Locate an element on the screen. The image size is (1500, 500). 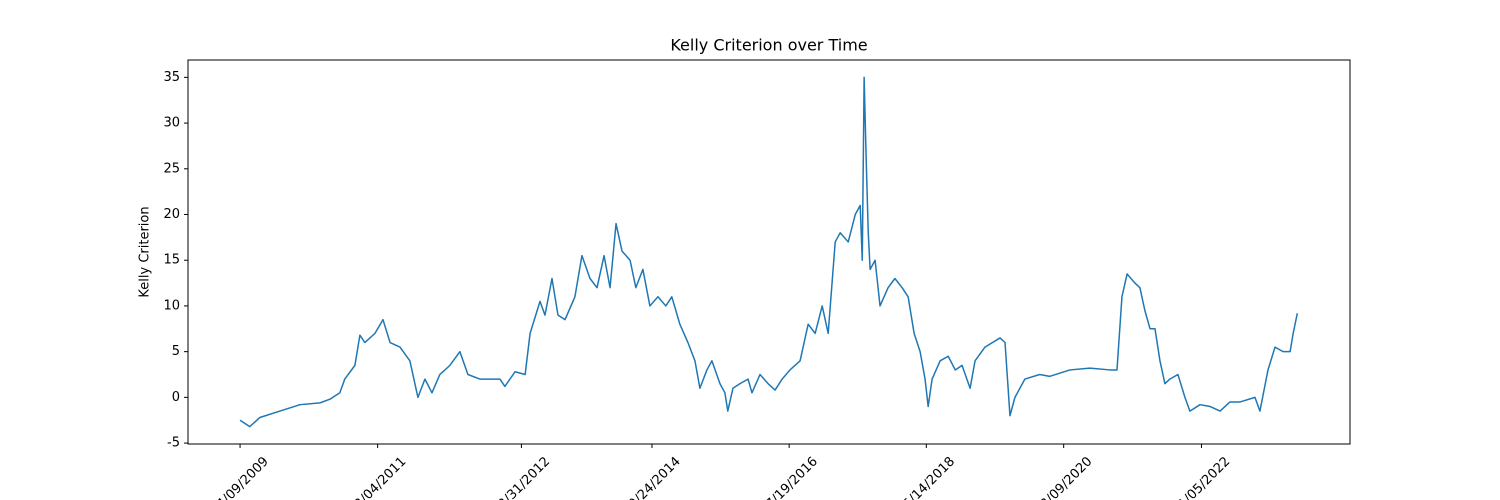
x-tick-label: 12/31/2012 is located at coordinates (522, 477).